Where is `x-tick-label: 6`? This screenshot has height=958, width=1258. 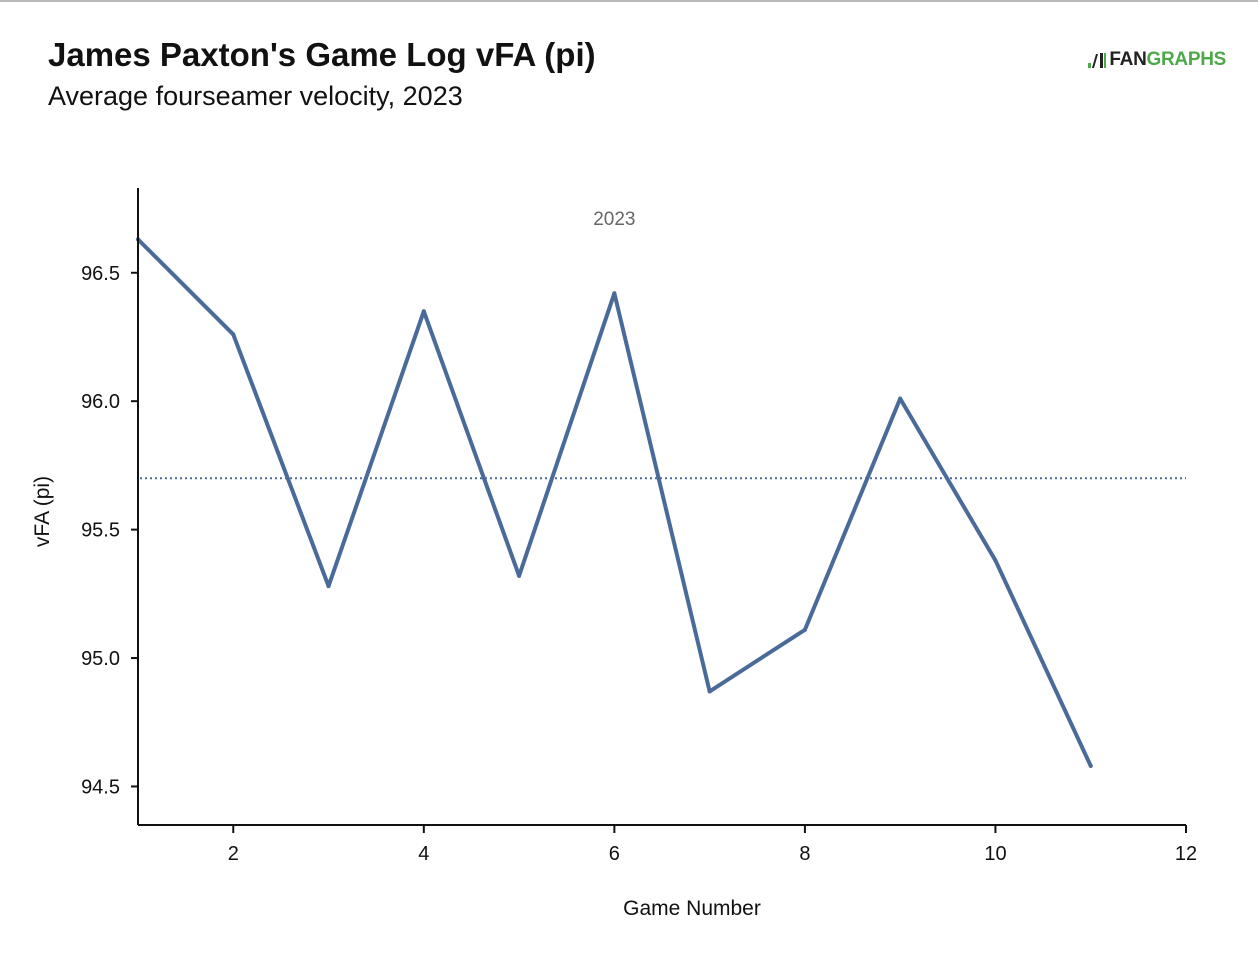 x-tick-label: 6 is located at coordinates (614, 854).